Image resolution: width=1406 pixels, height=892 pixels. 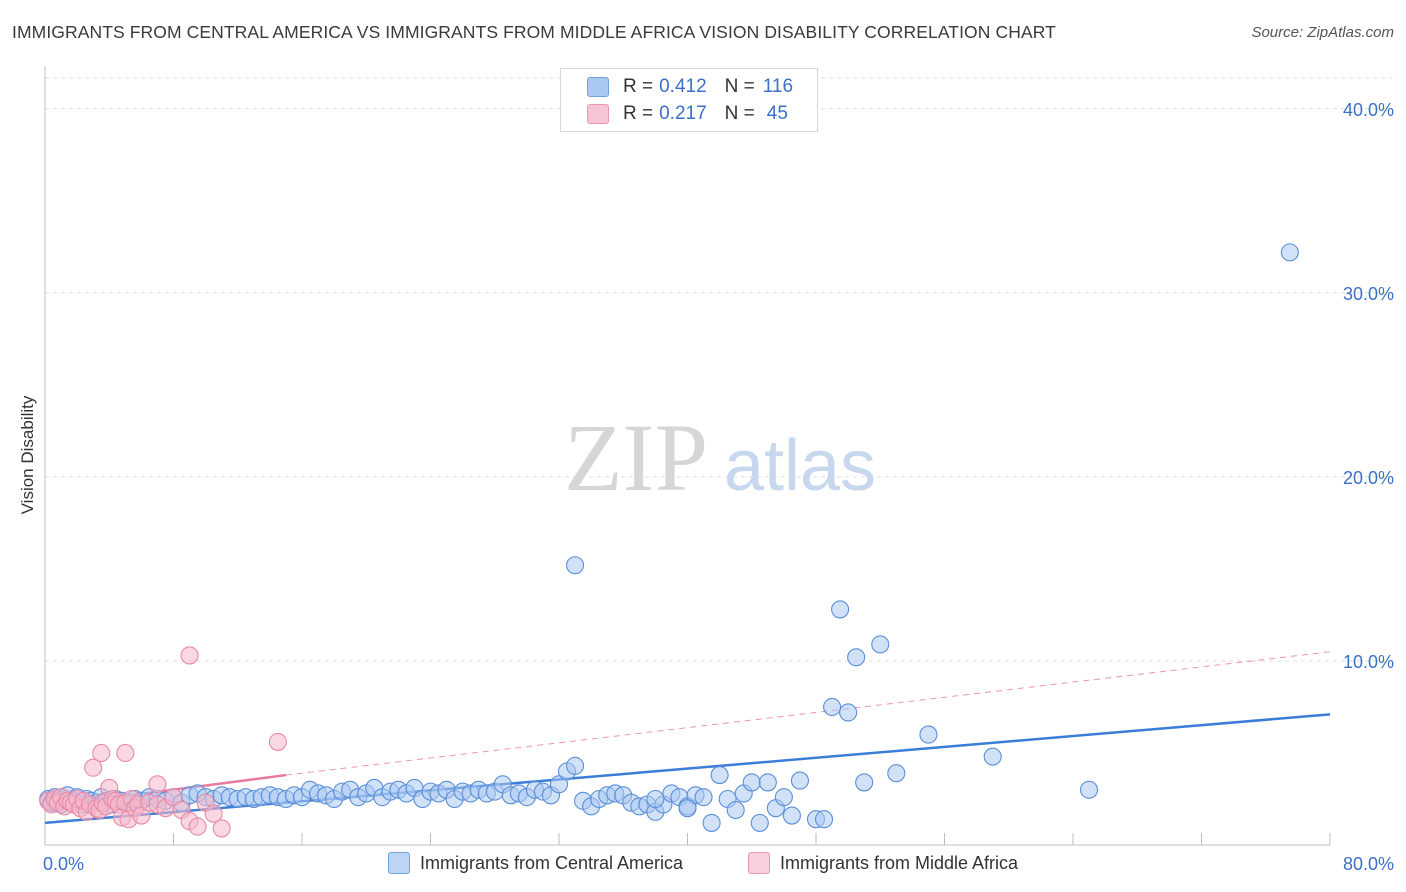 I want to click on y-tick-label: 30.0%, so click(x=1368, y=294).